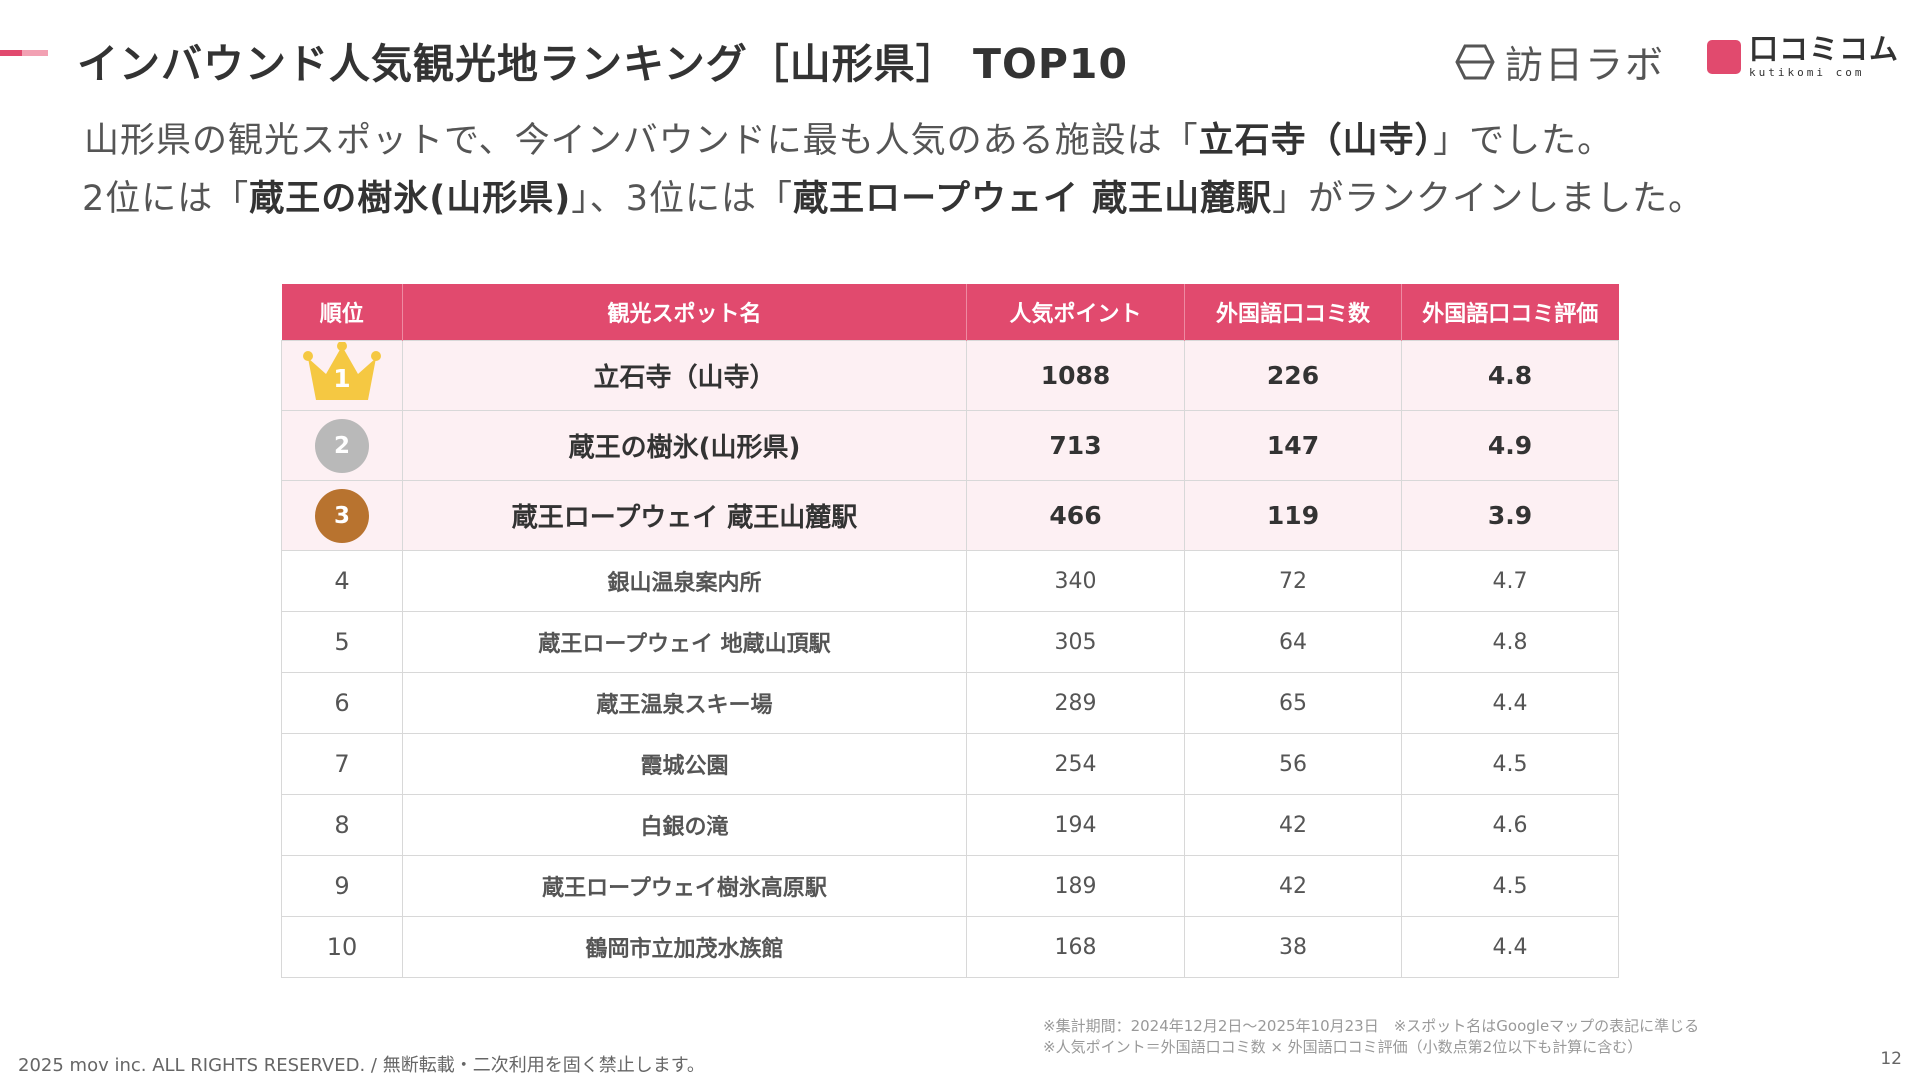 Image resolution: width=1919 pixels, height=1080 pixels. Describe the element at coordinates (1293, 581) in the screenshot. I see `review-count-cell: 72` at that location.